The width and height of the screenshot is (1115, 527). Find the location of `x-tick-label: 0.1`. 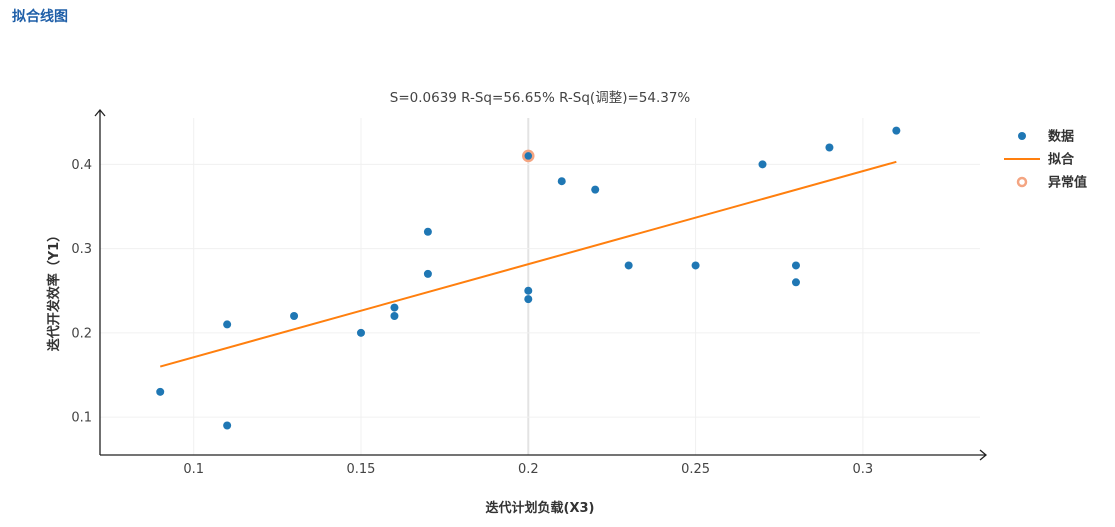

x-tick-label: 0.1 is located at coordinates (193, 469).